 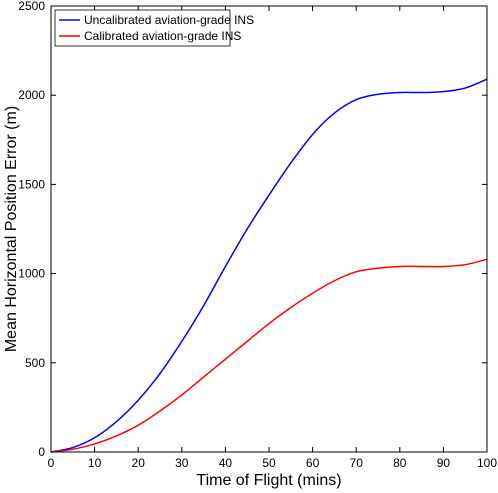 I want to click on x-tick-label: 70, so click(x=357, y=463).